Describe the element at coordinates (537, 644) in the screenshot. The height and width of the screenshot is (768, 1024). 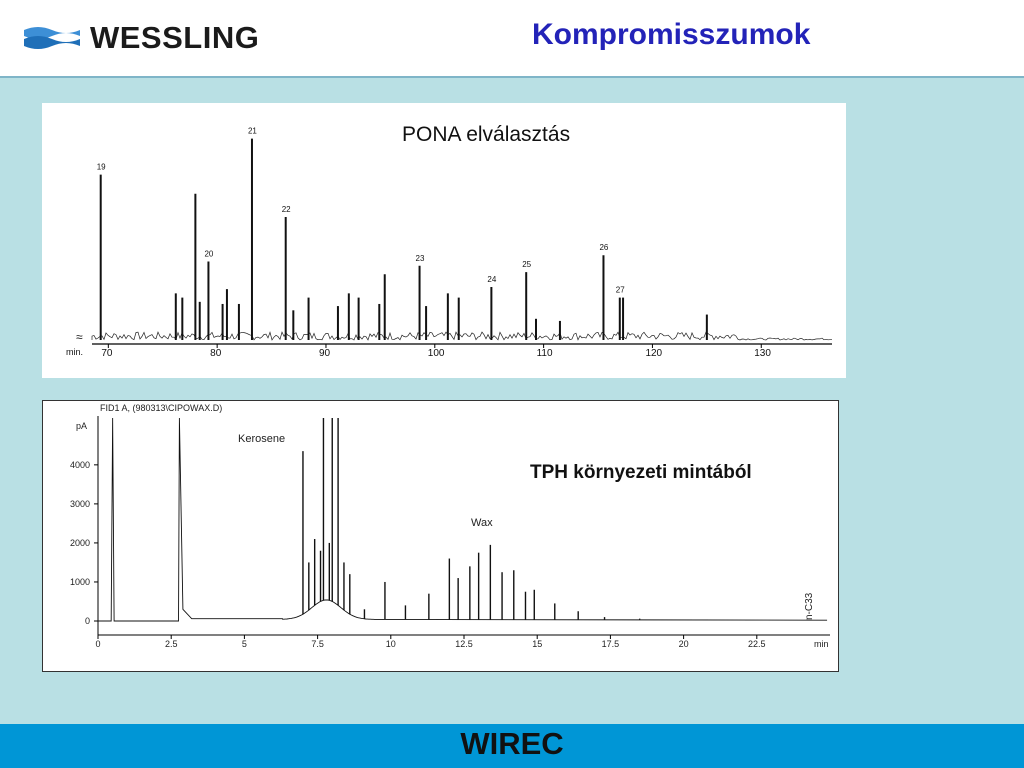
I see `chart2-xtick-label: 15` at that location.